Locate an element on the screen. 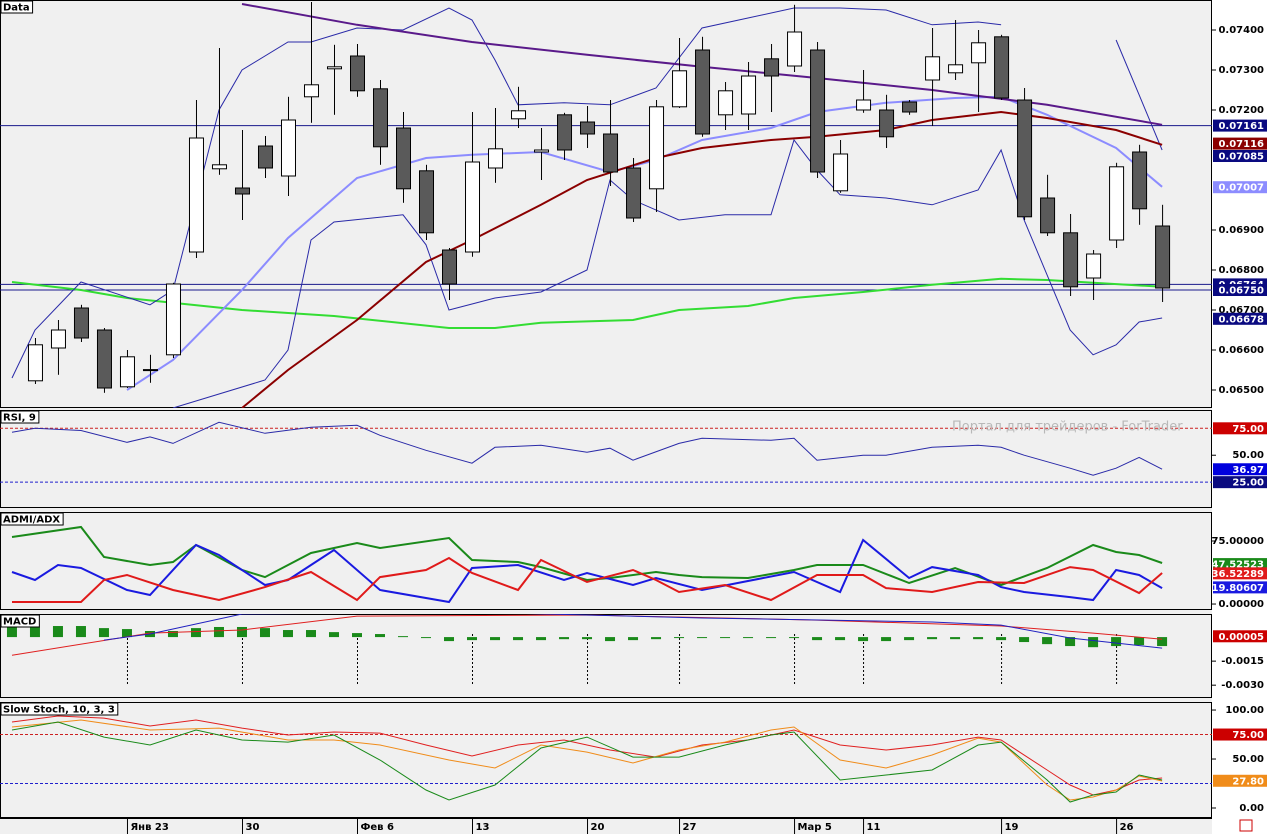 The image size is (1268, 834). y-tick-label: 0.07200 is located at coordinates (1241, 110).